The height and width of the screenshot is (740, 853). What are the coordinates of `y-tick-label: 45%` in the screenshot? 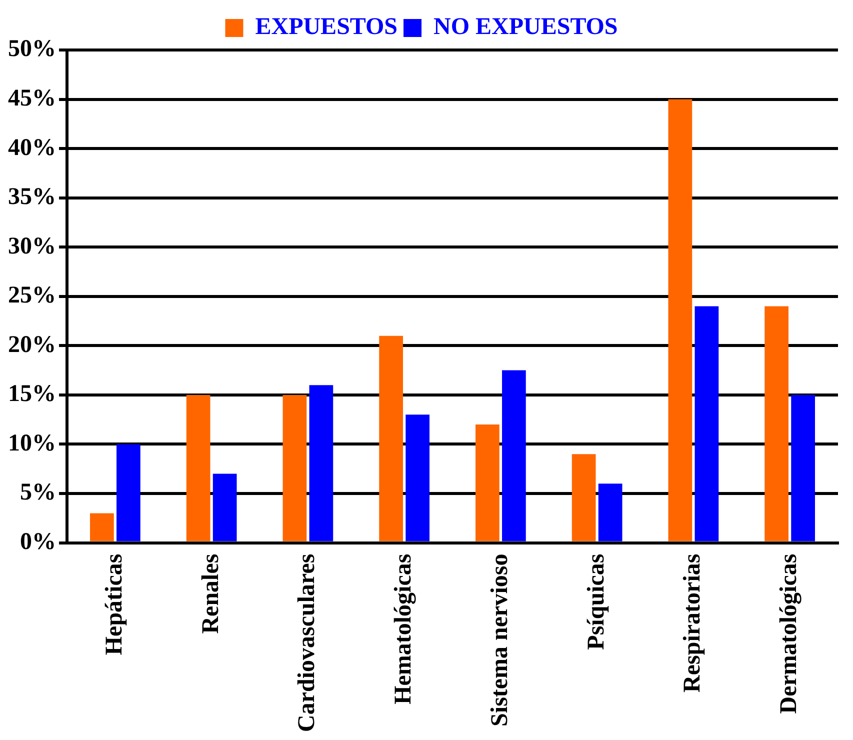 It's located at (32, 98).